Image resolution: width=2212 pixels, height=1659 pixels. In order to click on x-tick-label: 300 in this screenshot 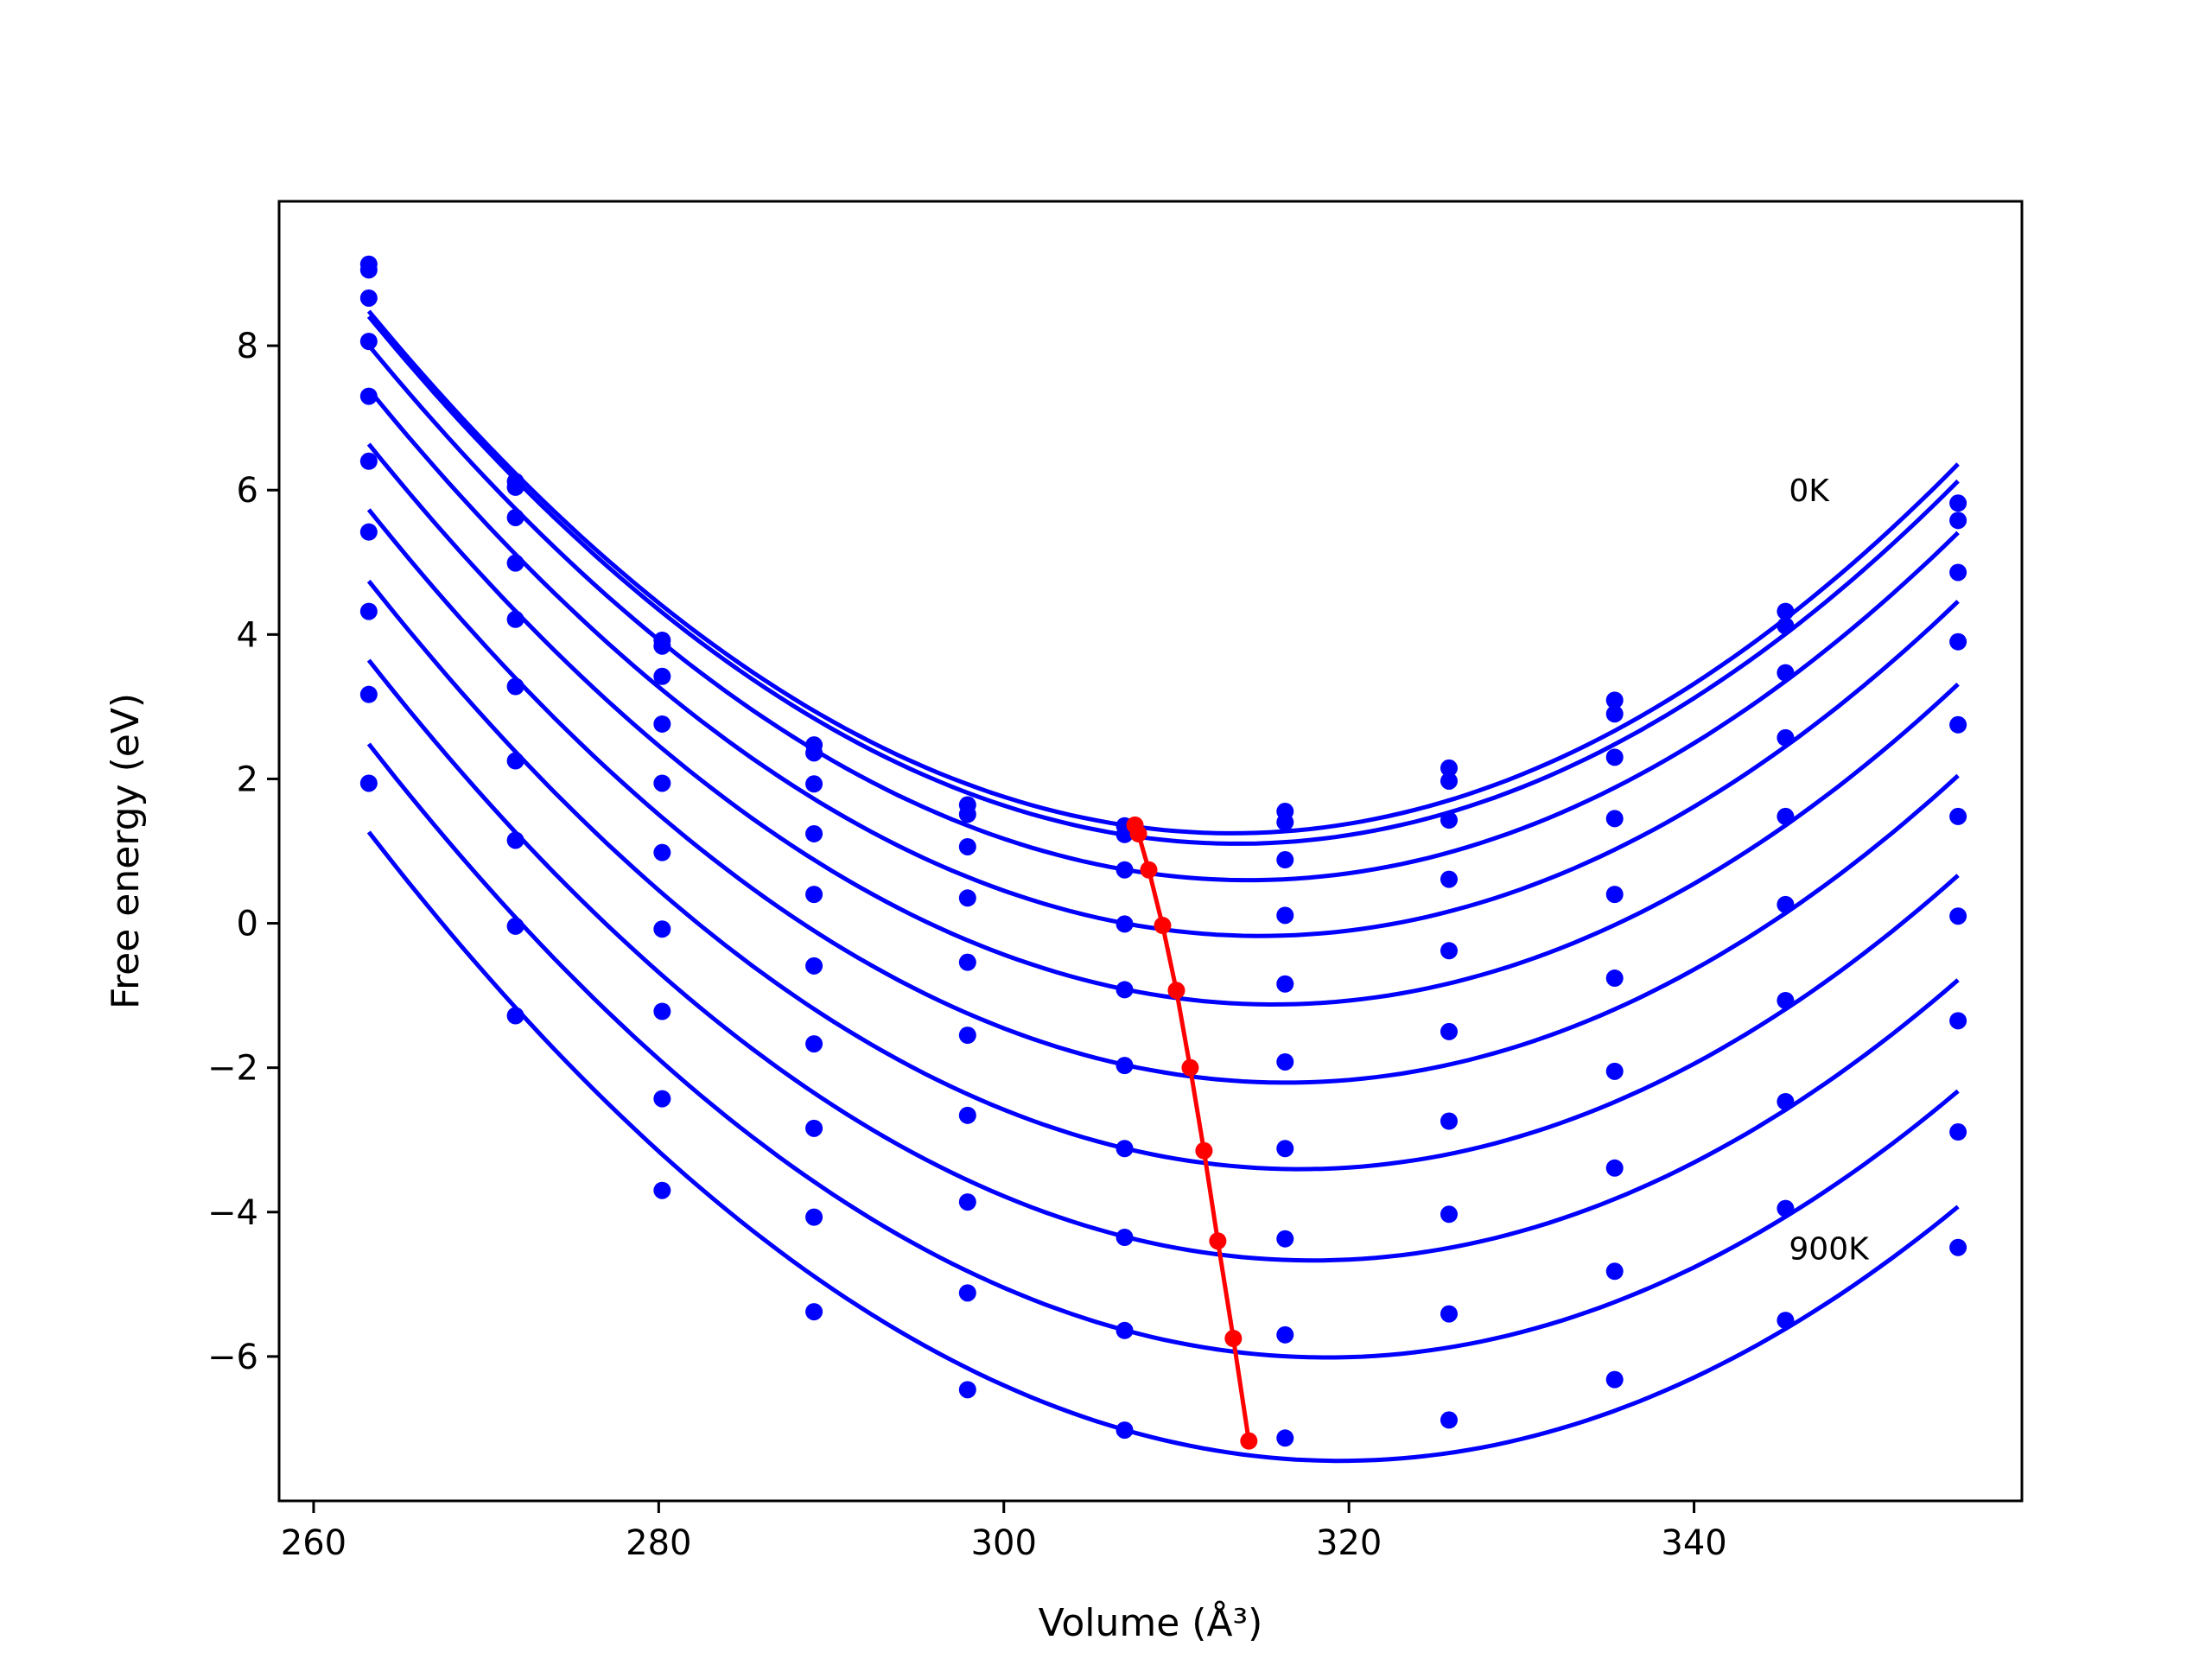, I will do `click(1004, 1543)`.